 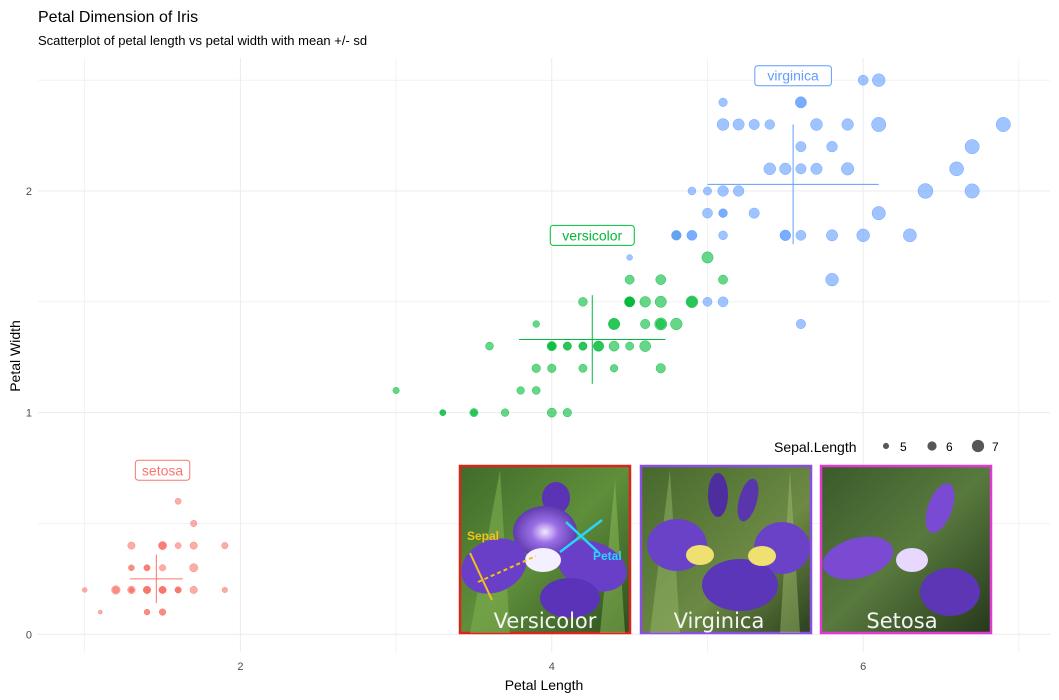 I want to click on species-label-text: versicolor, so click(x=592, y=235).